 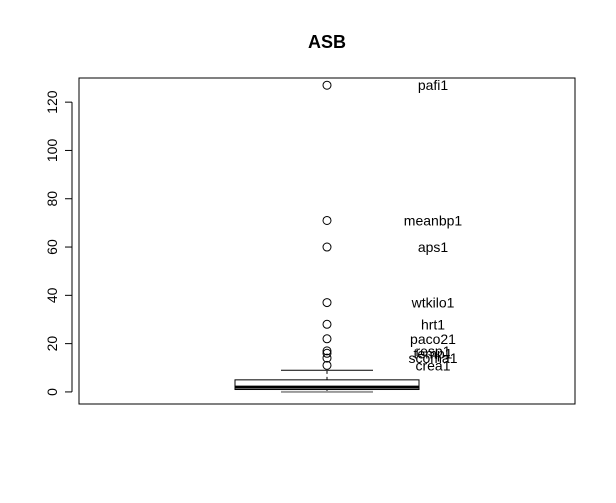 I want to click on outlier-label-scoma1: scoma1, so click(x=432, y=358).